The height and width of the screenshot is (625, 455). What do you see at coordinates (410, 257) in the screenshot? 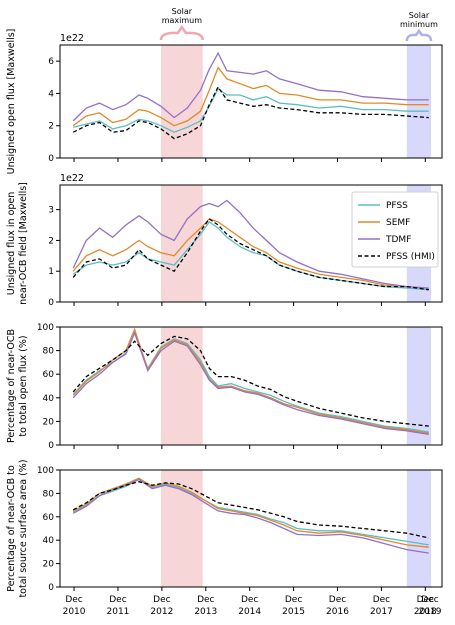
I see `legend-label-pfss-hmi: PFSS (HMI)` at bounding box center [410, 257].